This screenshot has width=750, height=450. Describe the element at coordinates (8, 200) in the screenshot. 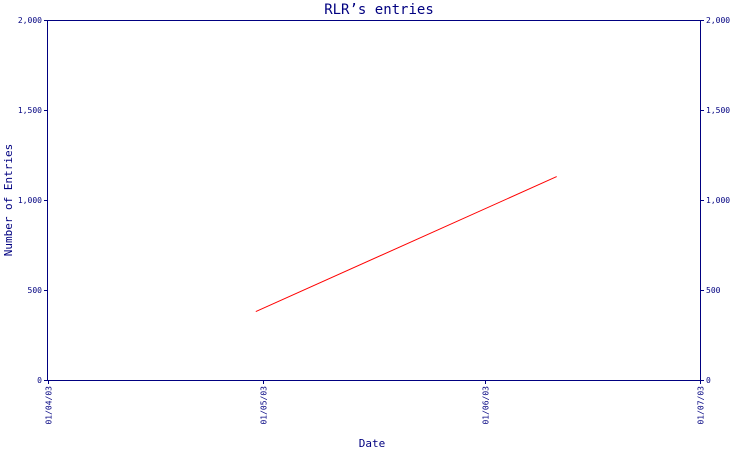

I see `y-axis-label: Number of Entries` at that location.